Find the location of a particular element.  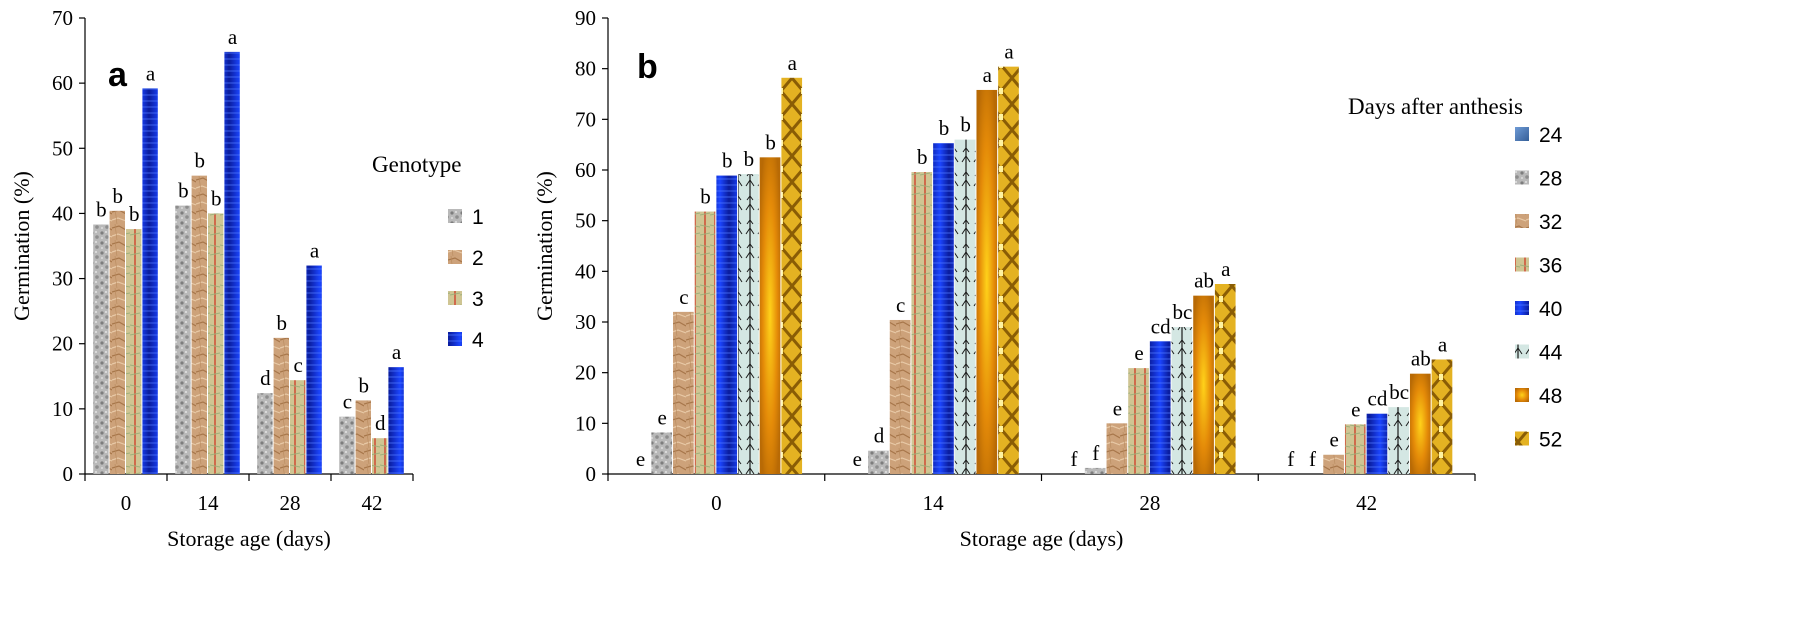

legend-label: 24 is located at coordinates (1551, 135).